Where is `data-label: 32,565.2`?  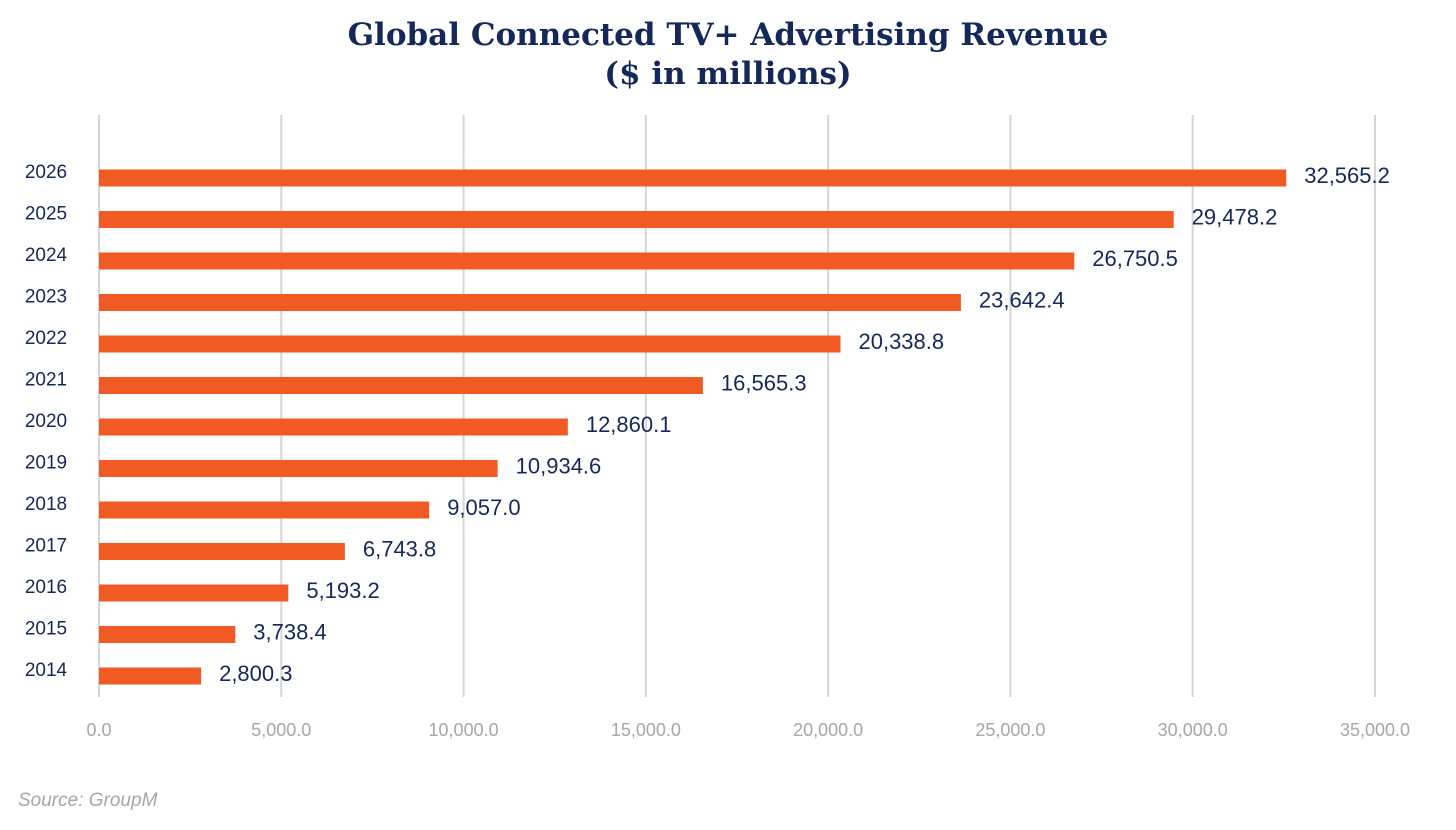
data-label: 32,565.2 is located at coordinates (1347, 175).